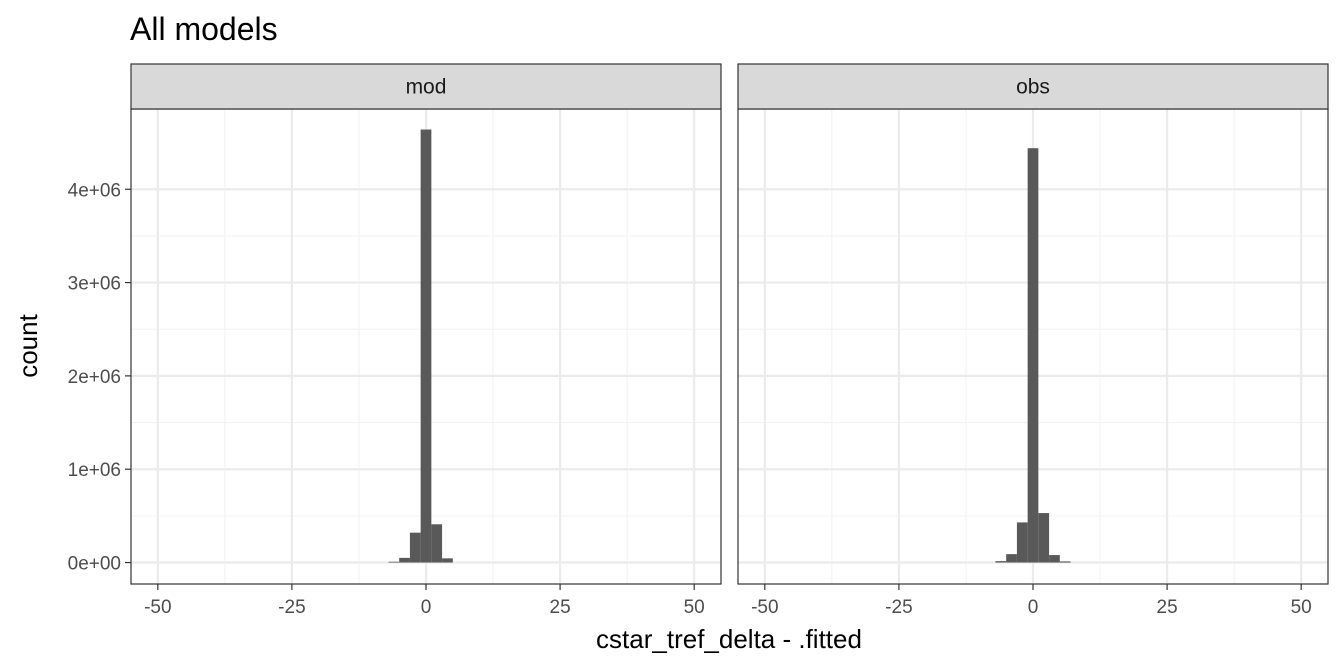  Describe the element at coordinates (729, 639) in the screenshot. I see `x-axis-title: cstar_tref_delta - .fitted` at that location.